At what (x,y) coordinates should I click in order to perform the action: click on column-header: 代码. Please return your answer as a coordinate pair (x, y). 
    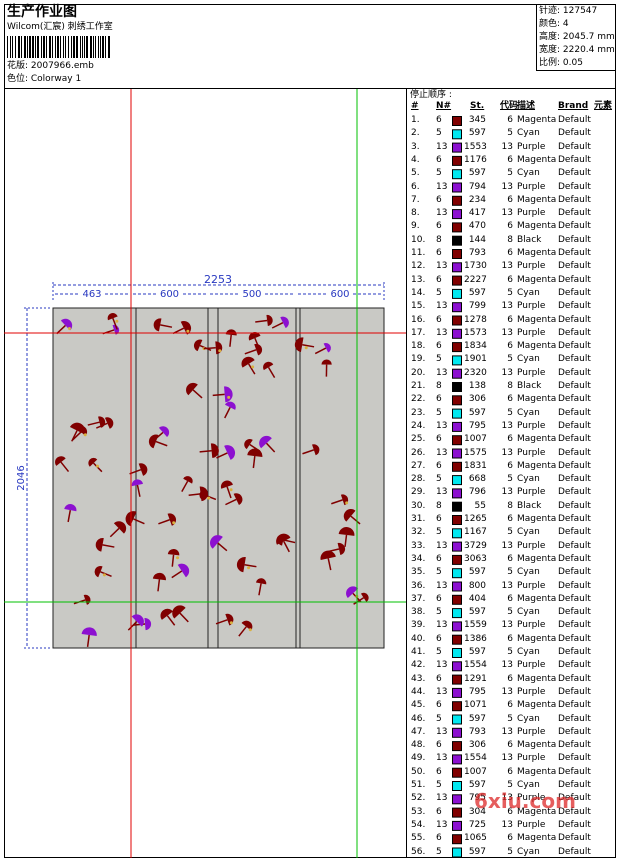
    Looking at the image, I should click on (509, 106).